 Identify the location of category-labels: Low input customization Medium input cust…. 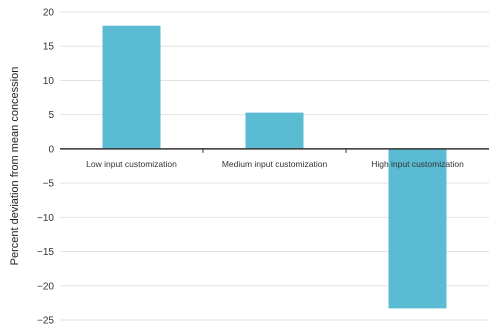
(275, 158).